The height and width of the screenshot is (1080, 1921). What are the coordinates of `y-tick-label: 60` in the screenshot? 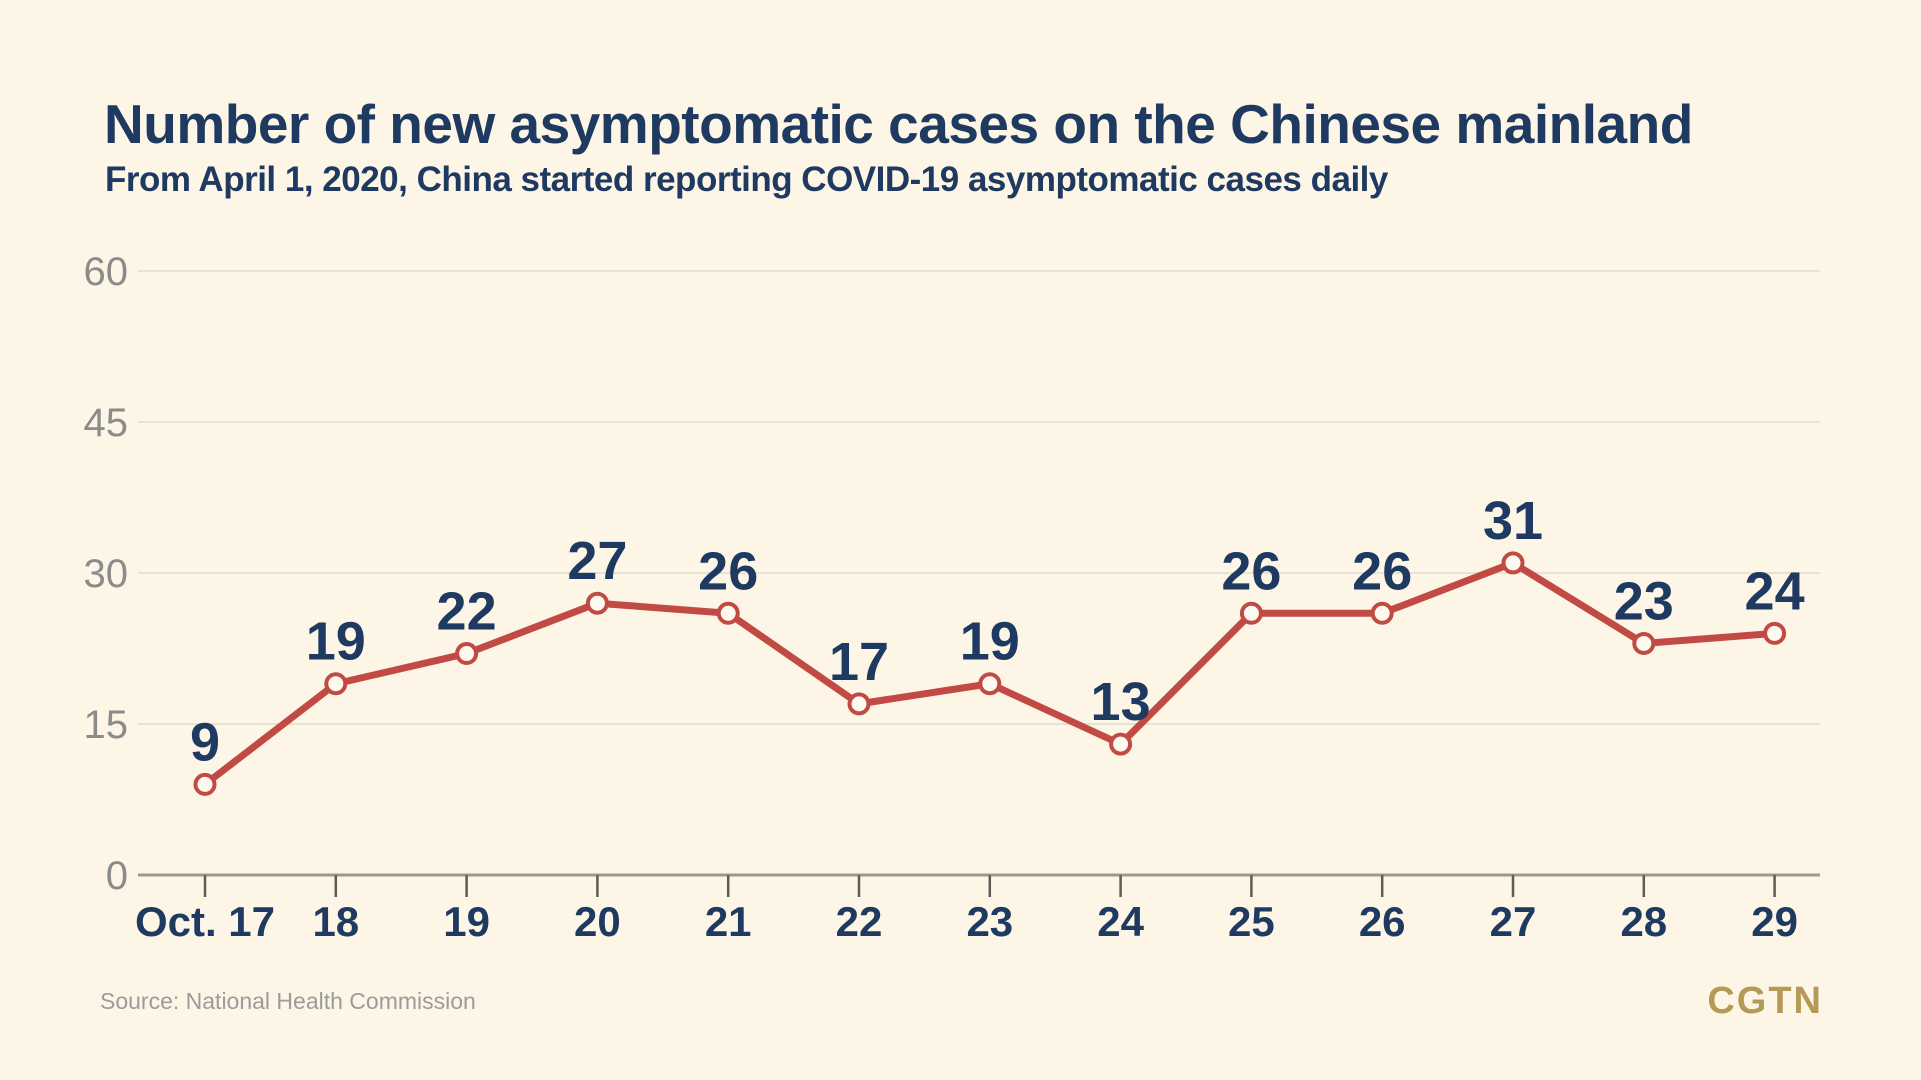 It's located at (106, 272).